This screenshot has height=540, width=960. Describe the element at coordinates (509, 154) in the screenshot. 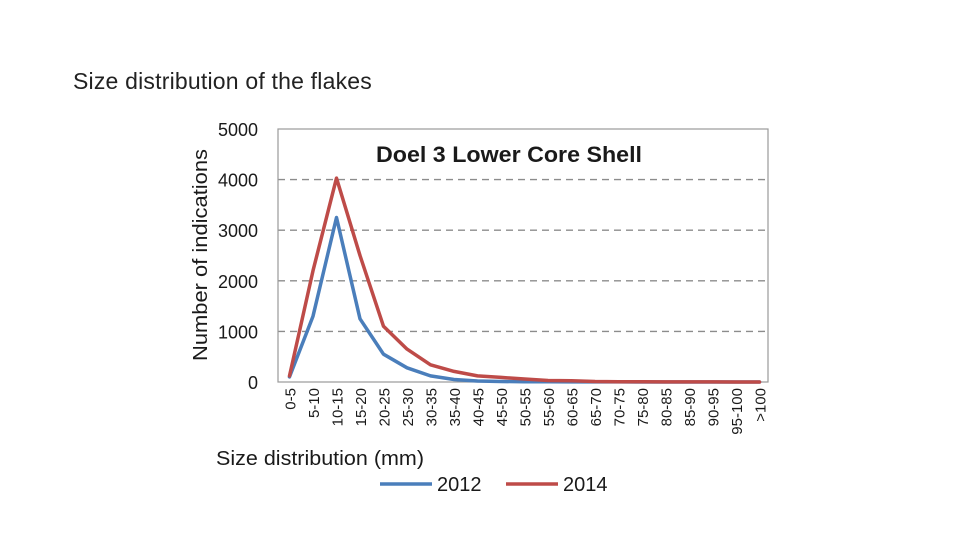

I see `chart-title: Doel 3 Lower Core Shell` at that location.